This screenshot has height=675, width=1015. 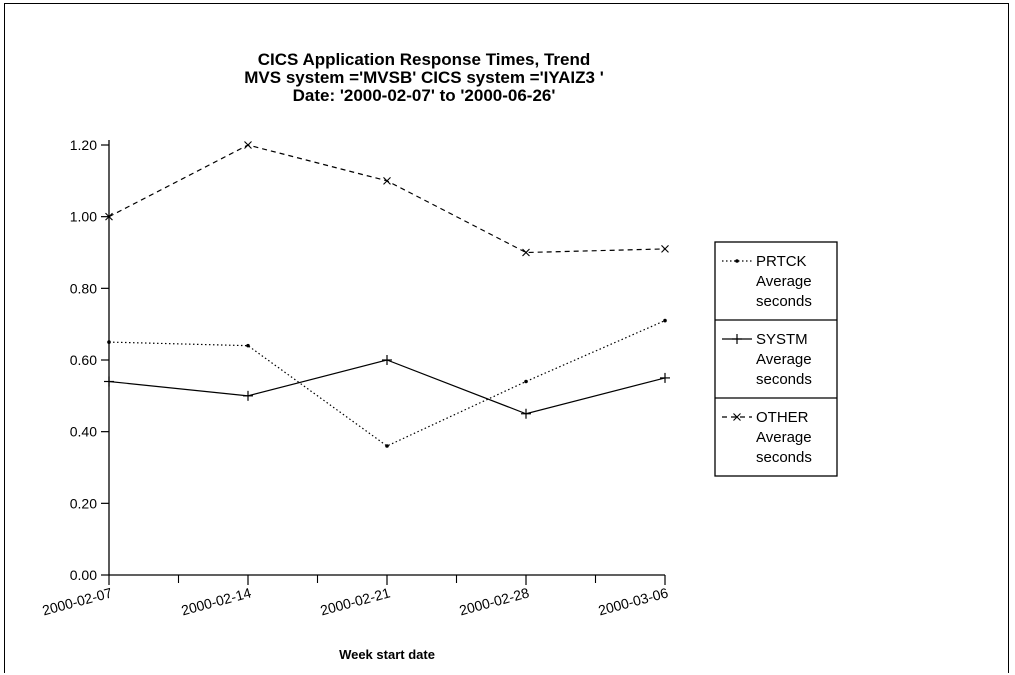 I want to click on y-tick-label: 0.00, so click(x=83, y=575).